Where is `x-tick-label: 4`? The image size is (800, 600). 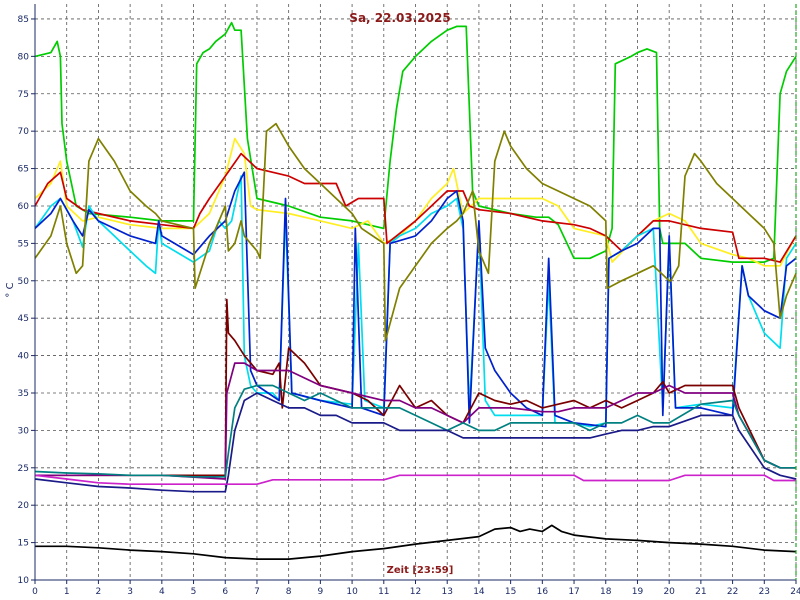
x-tick-label: 4 is located at coordinates (162, 592).